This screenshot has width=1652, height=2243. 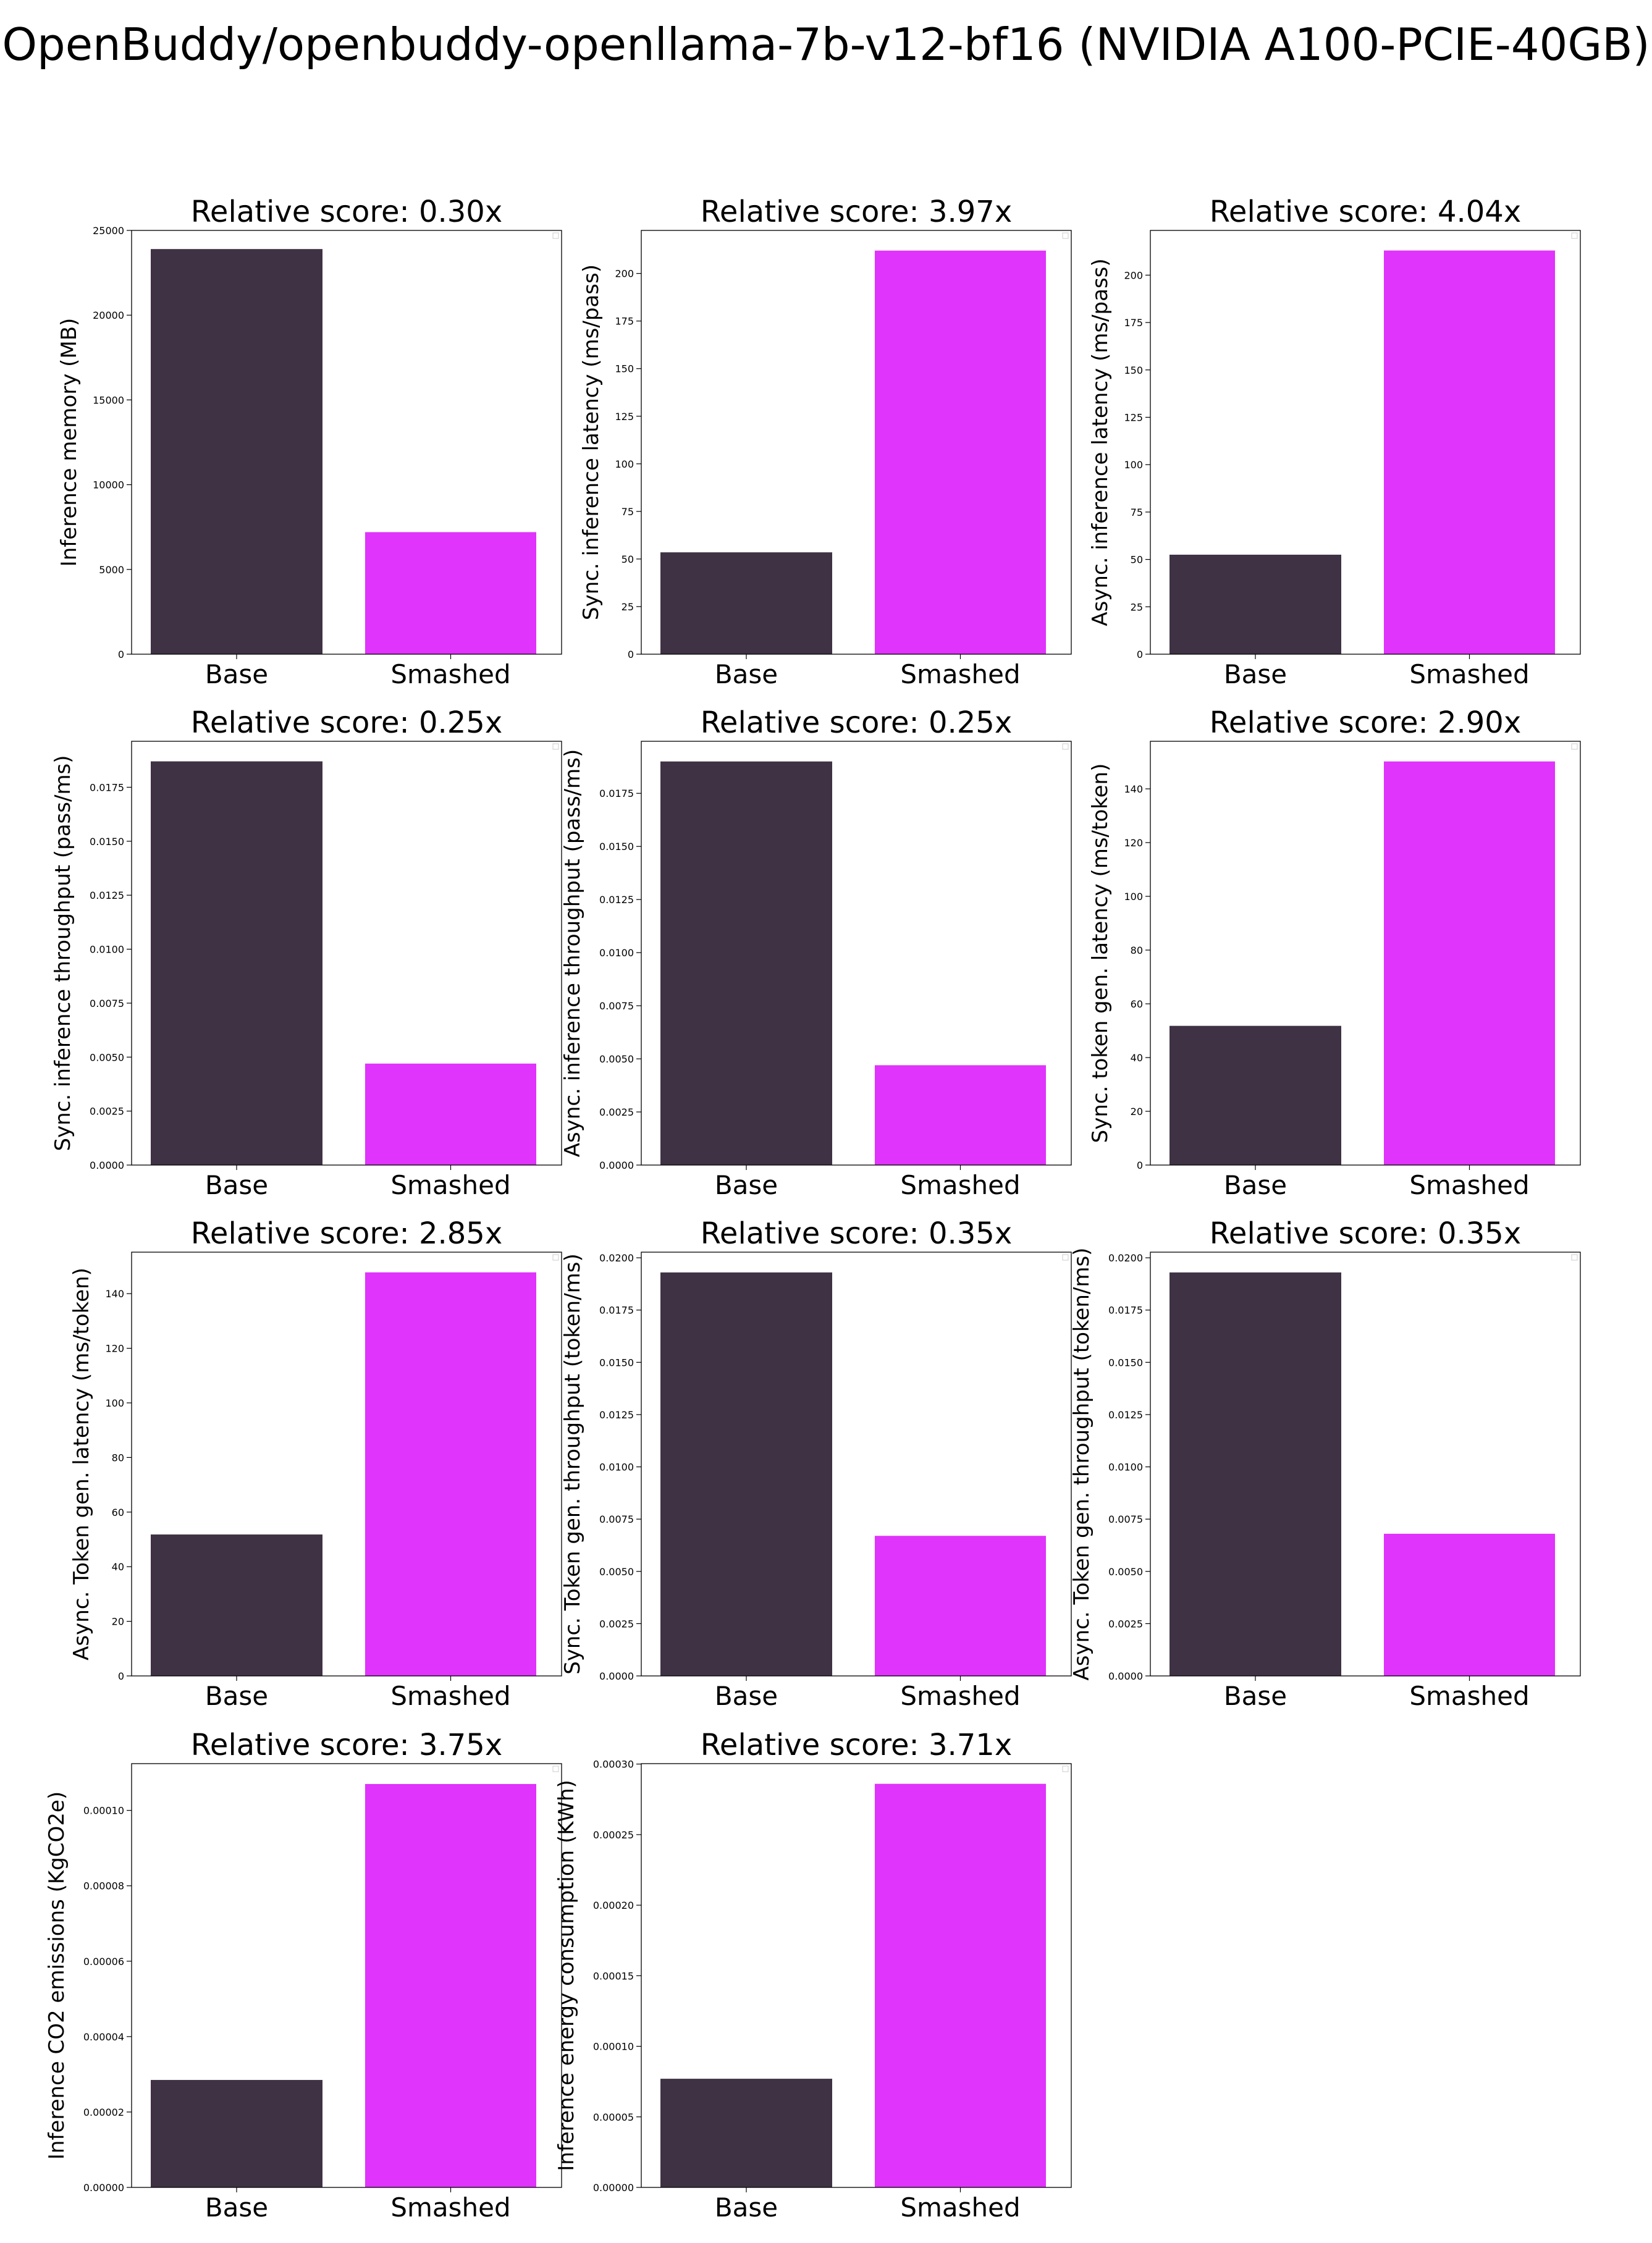 What do you see at coordinates (613, 1976) in the screenshot?
I see `y-tick-label: 0.00015` at bounding box center [613, 1976].